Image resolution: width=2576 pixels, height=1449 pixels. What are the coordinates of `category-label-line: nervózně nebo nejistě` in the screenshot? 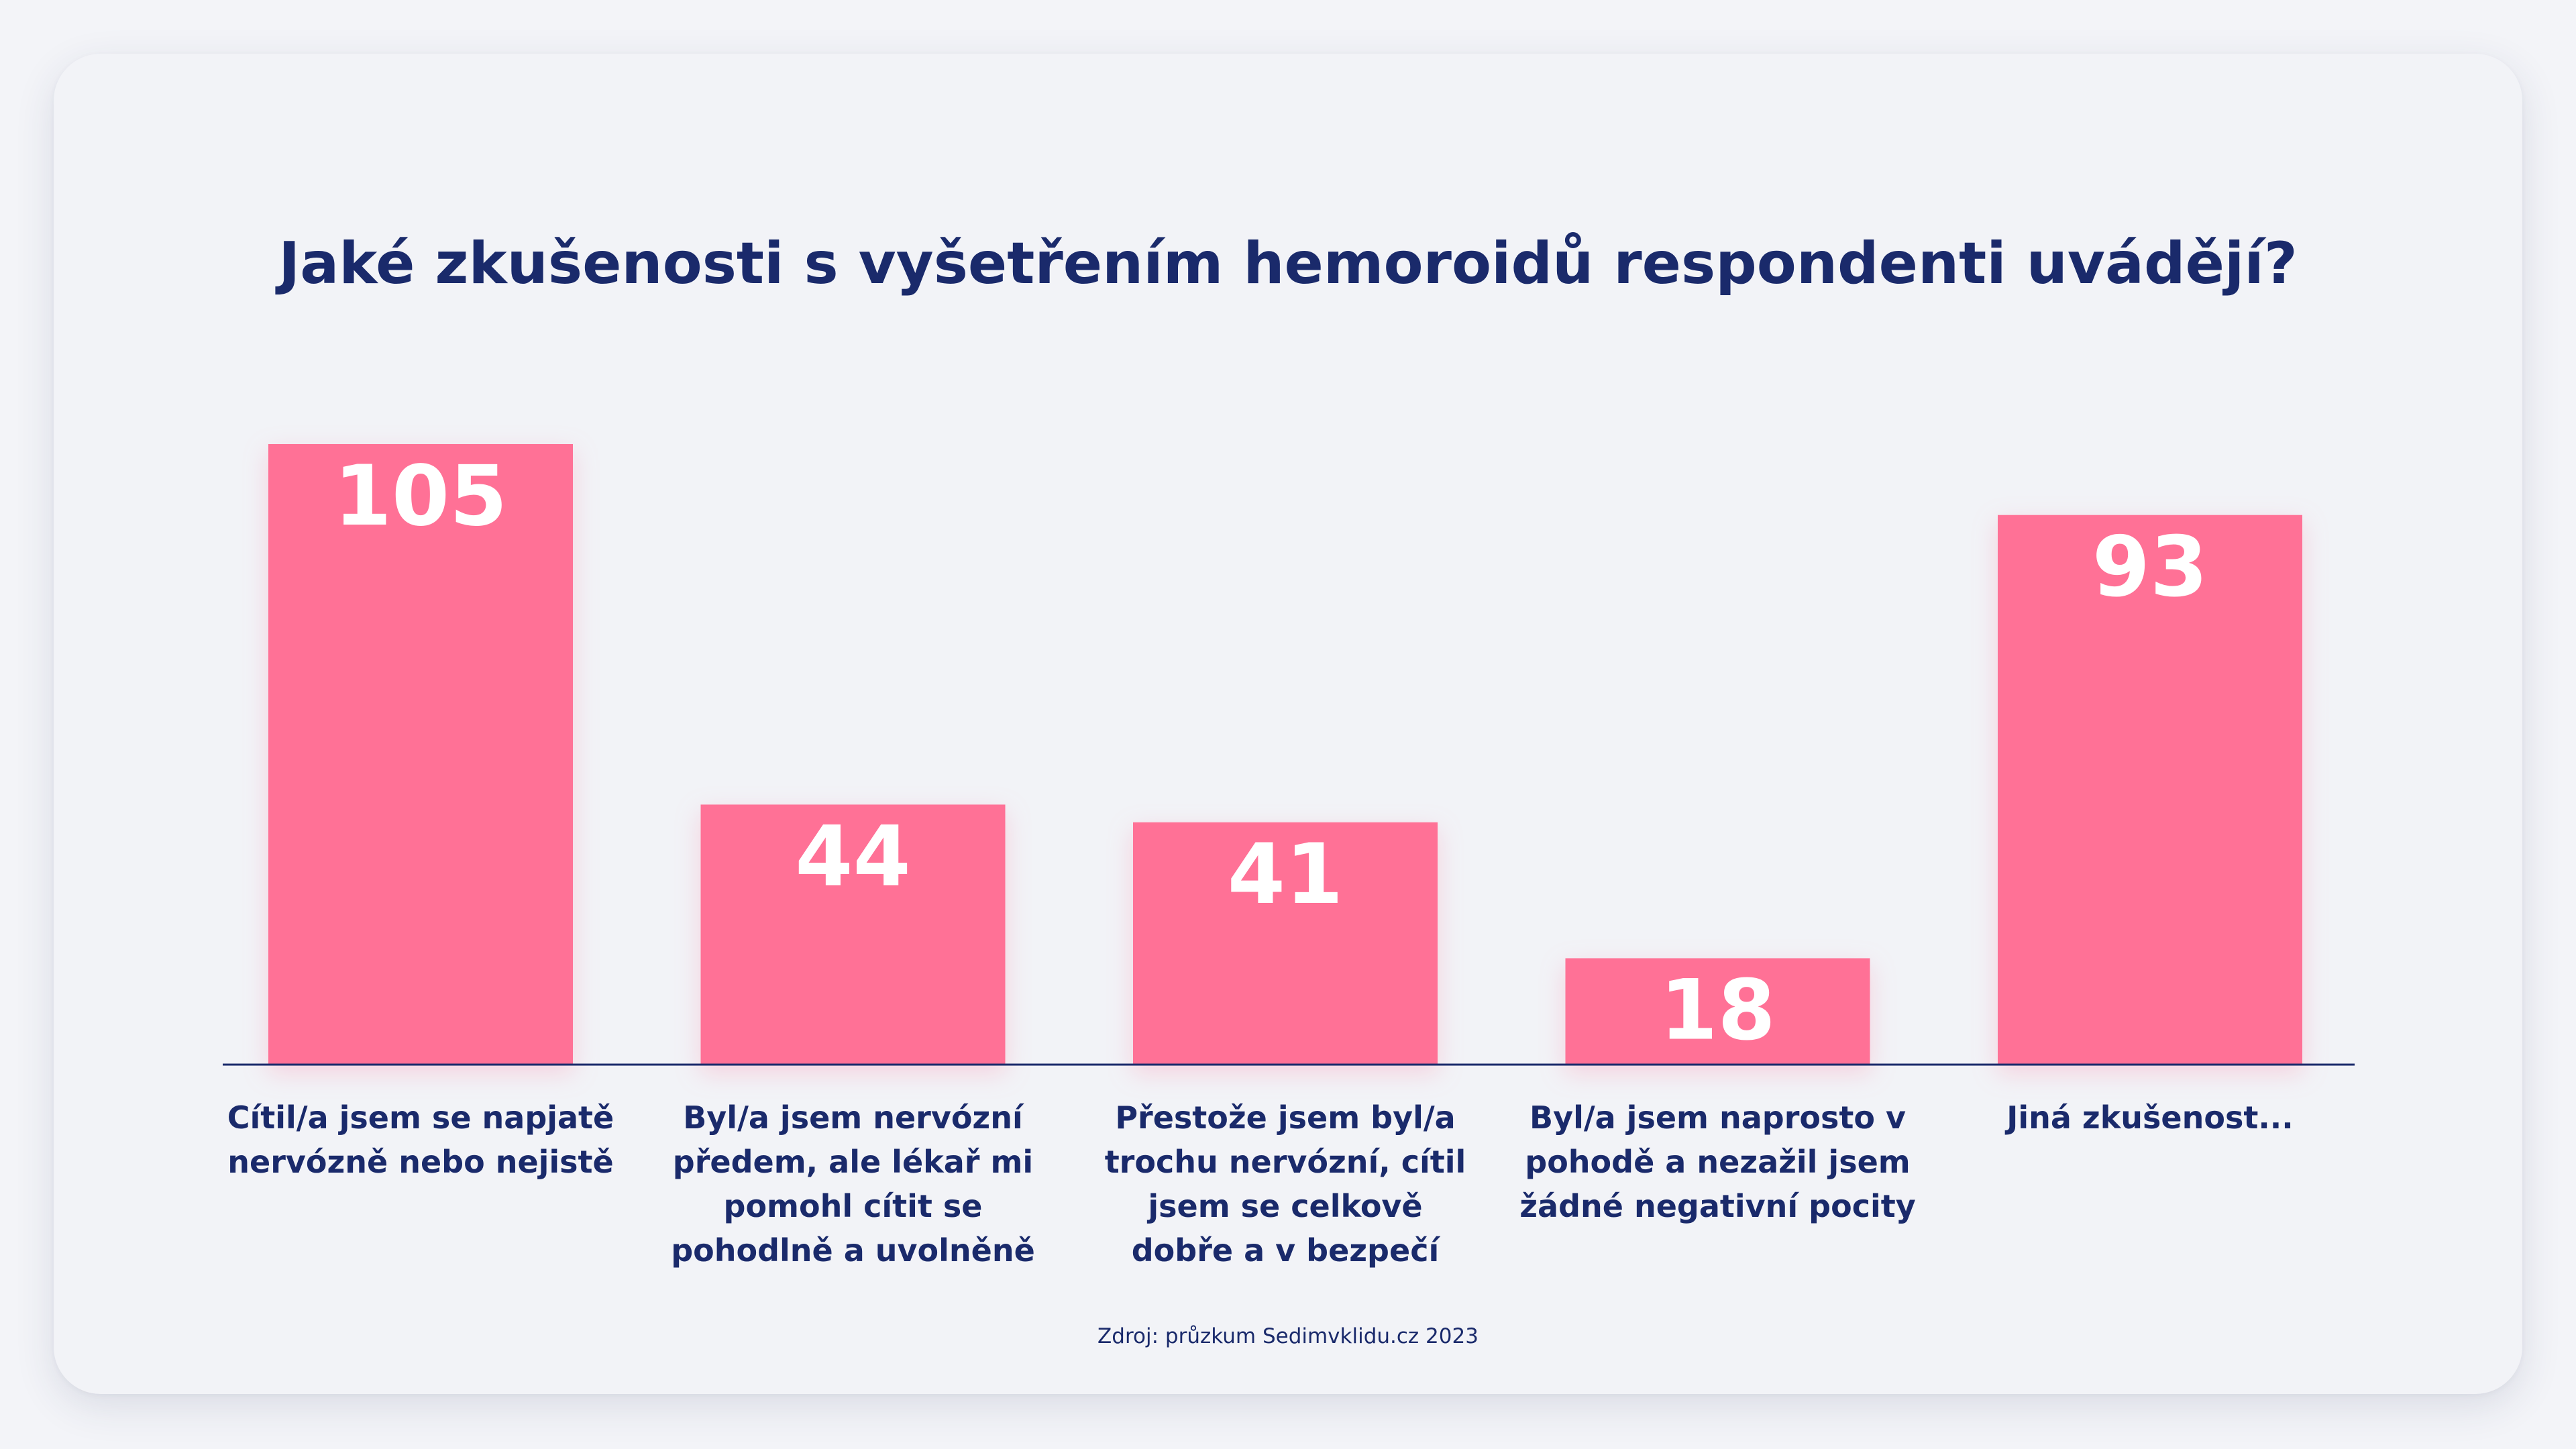 It's located at (420, 1162).